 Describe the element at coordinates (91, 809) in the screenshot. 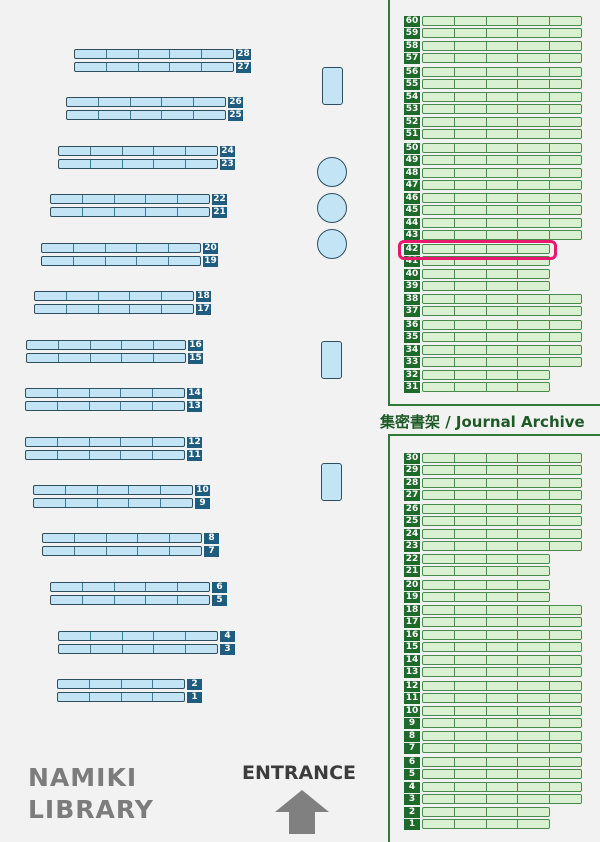

I see `library-name-line2: LIBRARY` at that location.